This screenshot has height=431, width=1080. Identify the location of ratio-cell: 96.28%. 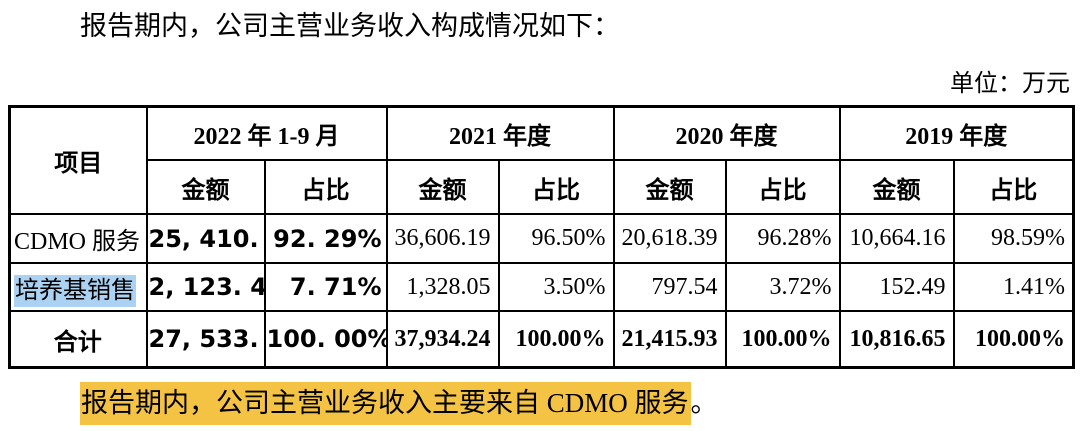
(782, 238).